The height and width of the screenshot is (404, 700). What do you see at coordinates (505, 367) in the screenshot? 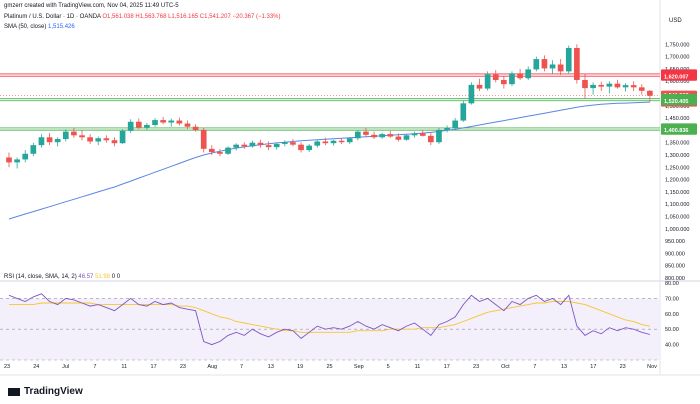
I see `time-tick-label: Oct` at bounding box center [505, 367].